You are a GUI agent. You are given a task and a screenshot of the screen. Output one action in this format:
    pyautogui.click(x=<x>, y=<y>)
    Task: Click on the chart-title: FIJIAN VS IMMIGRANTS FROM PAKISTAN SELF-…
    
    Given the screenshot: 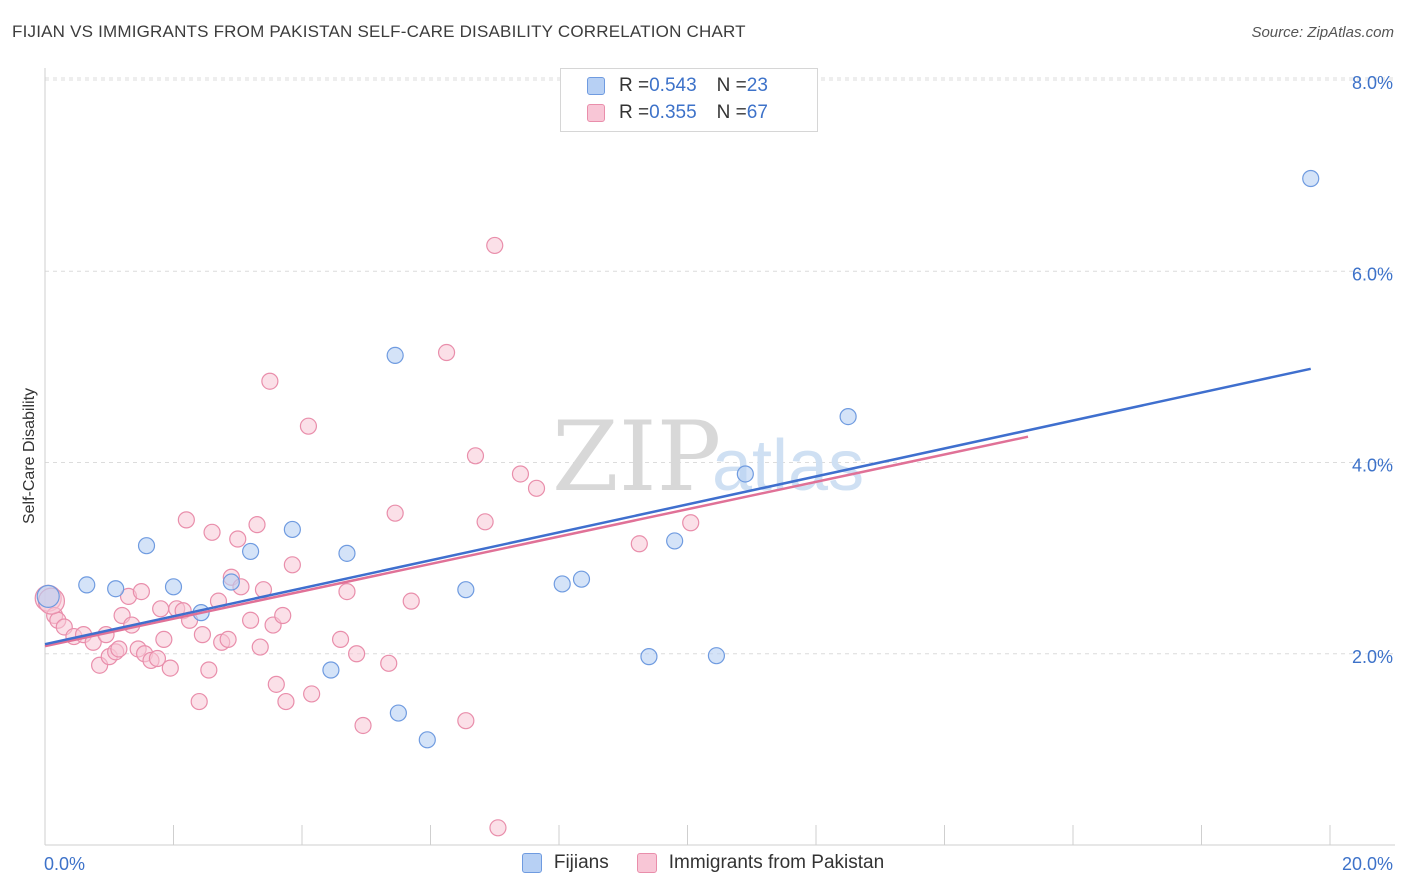 What is the action you would take?
    pyautogui.click(x=379, y=31)
    